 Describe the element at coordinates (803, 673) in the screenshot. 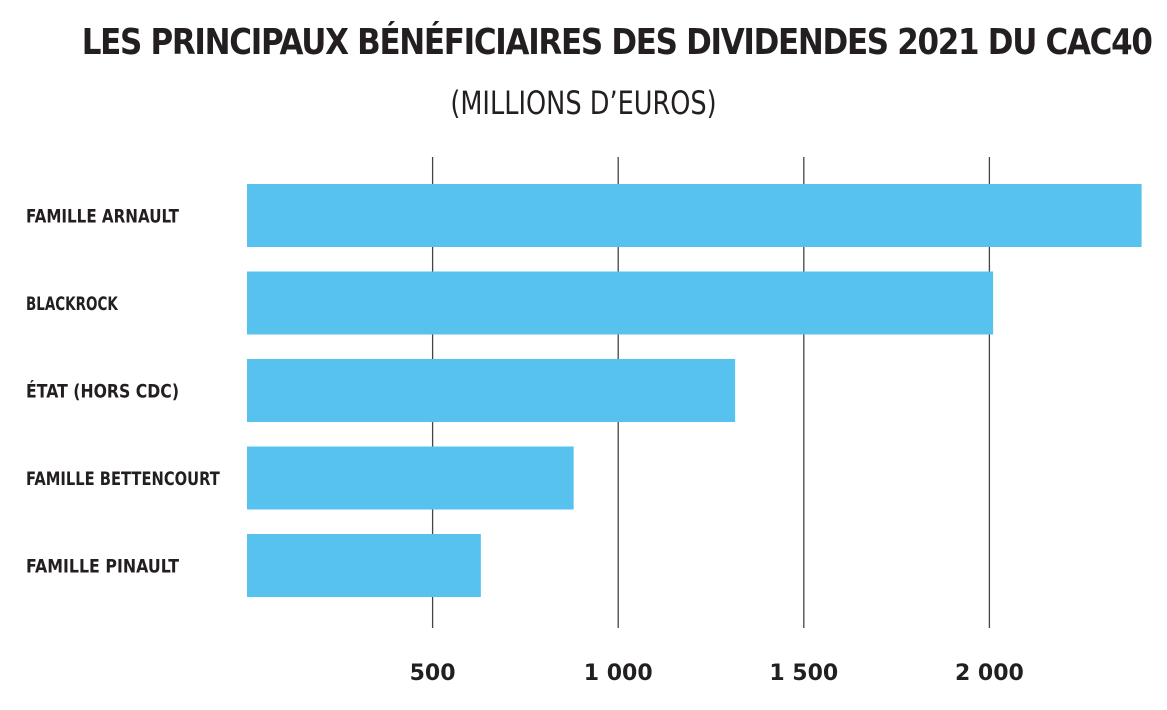

I see `x-tick-label-1500: 1 500` at that location.